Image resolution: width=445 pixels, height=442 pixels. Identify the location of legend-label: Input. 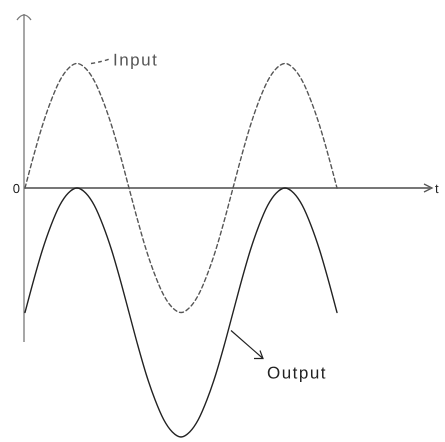
(135, 60).